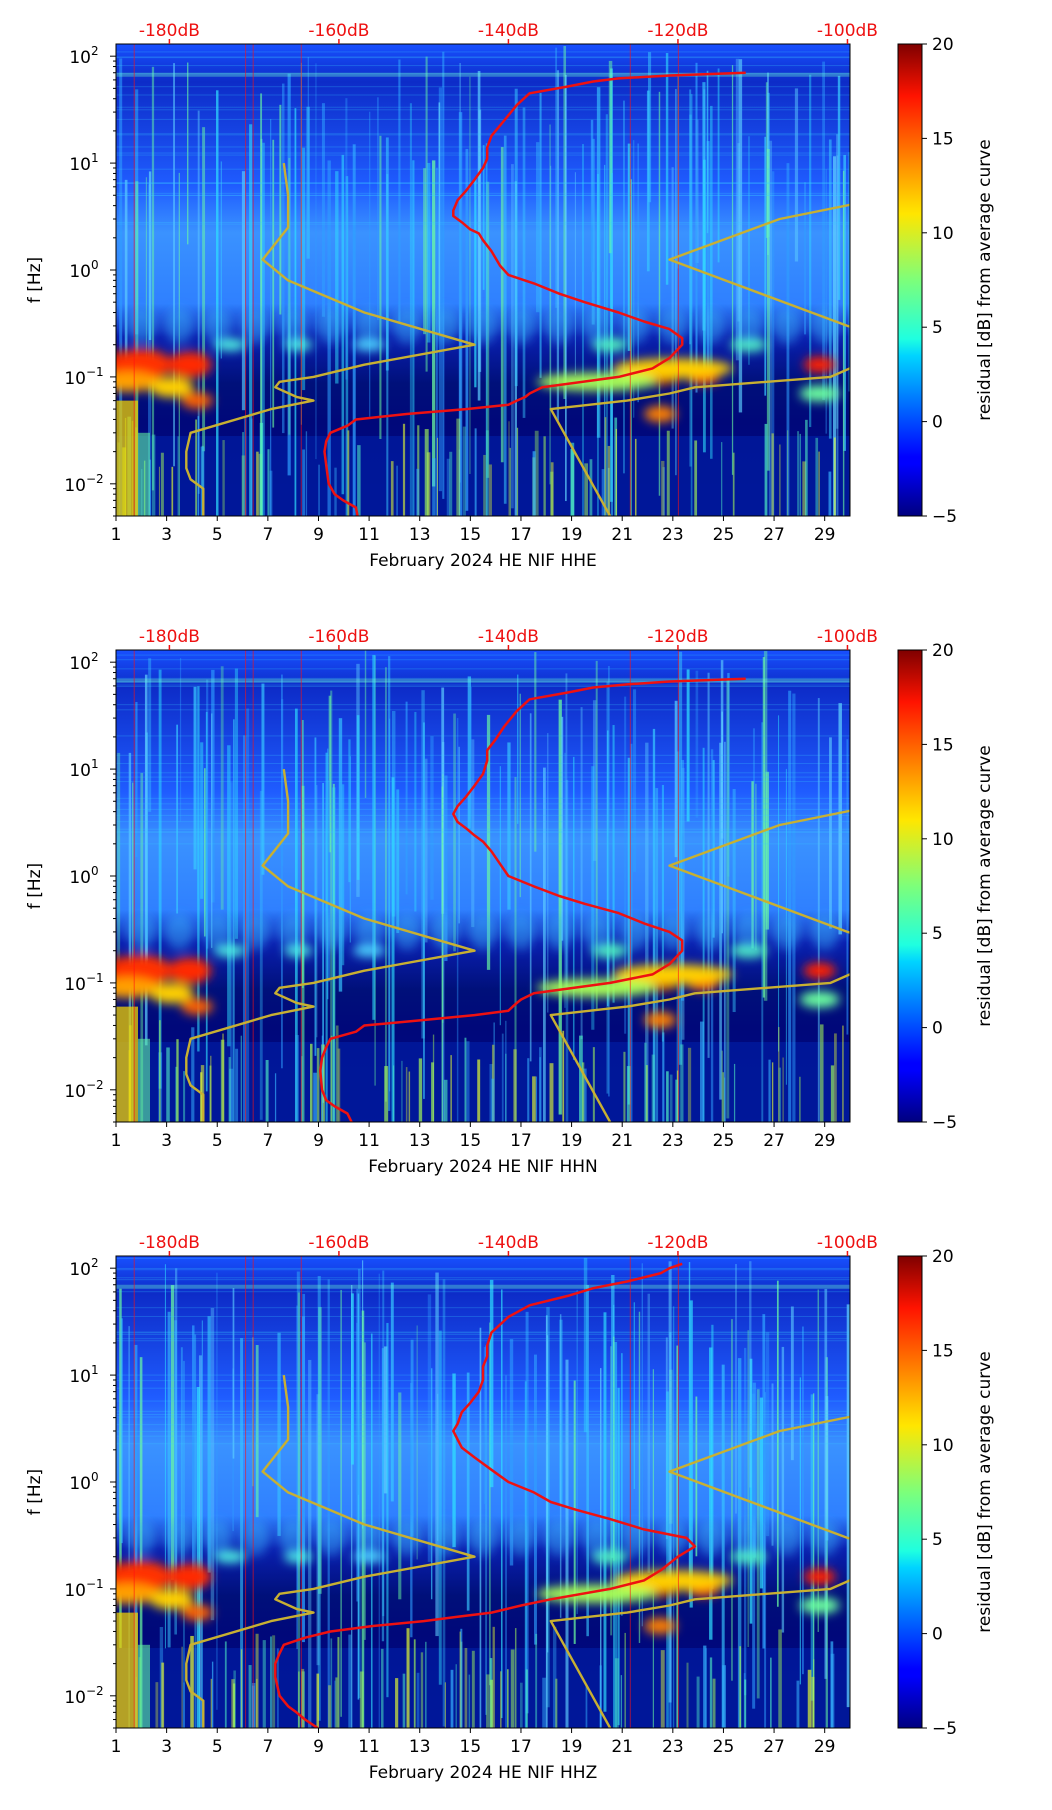  Describe the element at coordinates (943, 234) in the screenshot. I see `colorbar-tick-label: 10` at that location.